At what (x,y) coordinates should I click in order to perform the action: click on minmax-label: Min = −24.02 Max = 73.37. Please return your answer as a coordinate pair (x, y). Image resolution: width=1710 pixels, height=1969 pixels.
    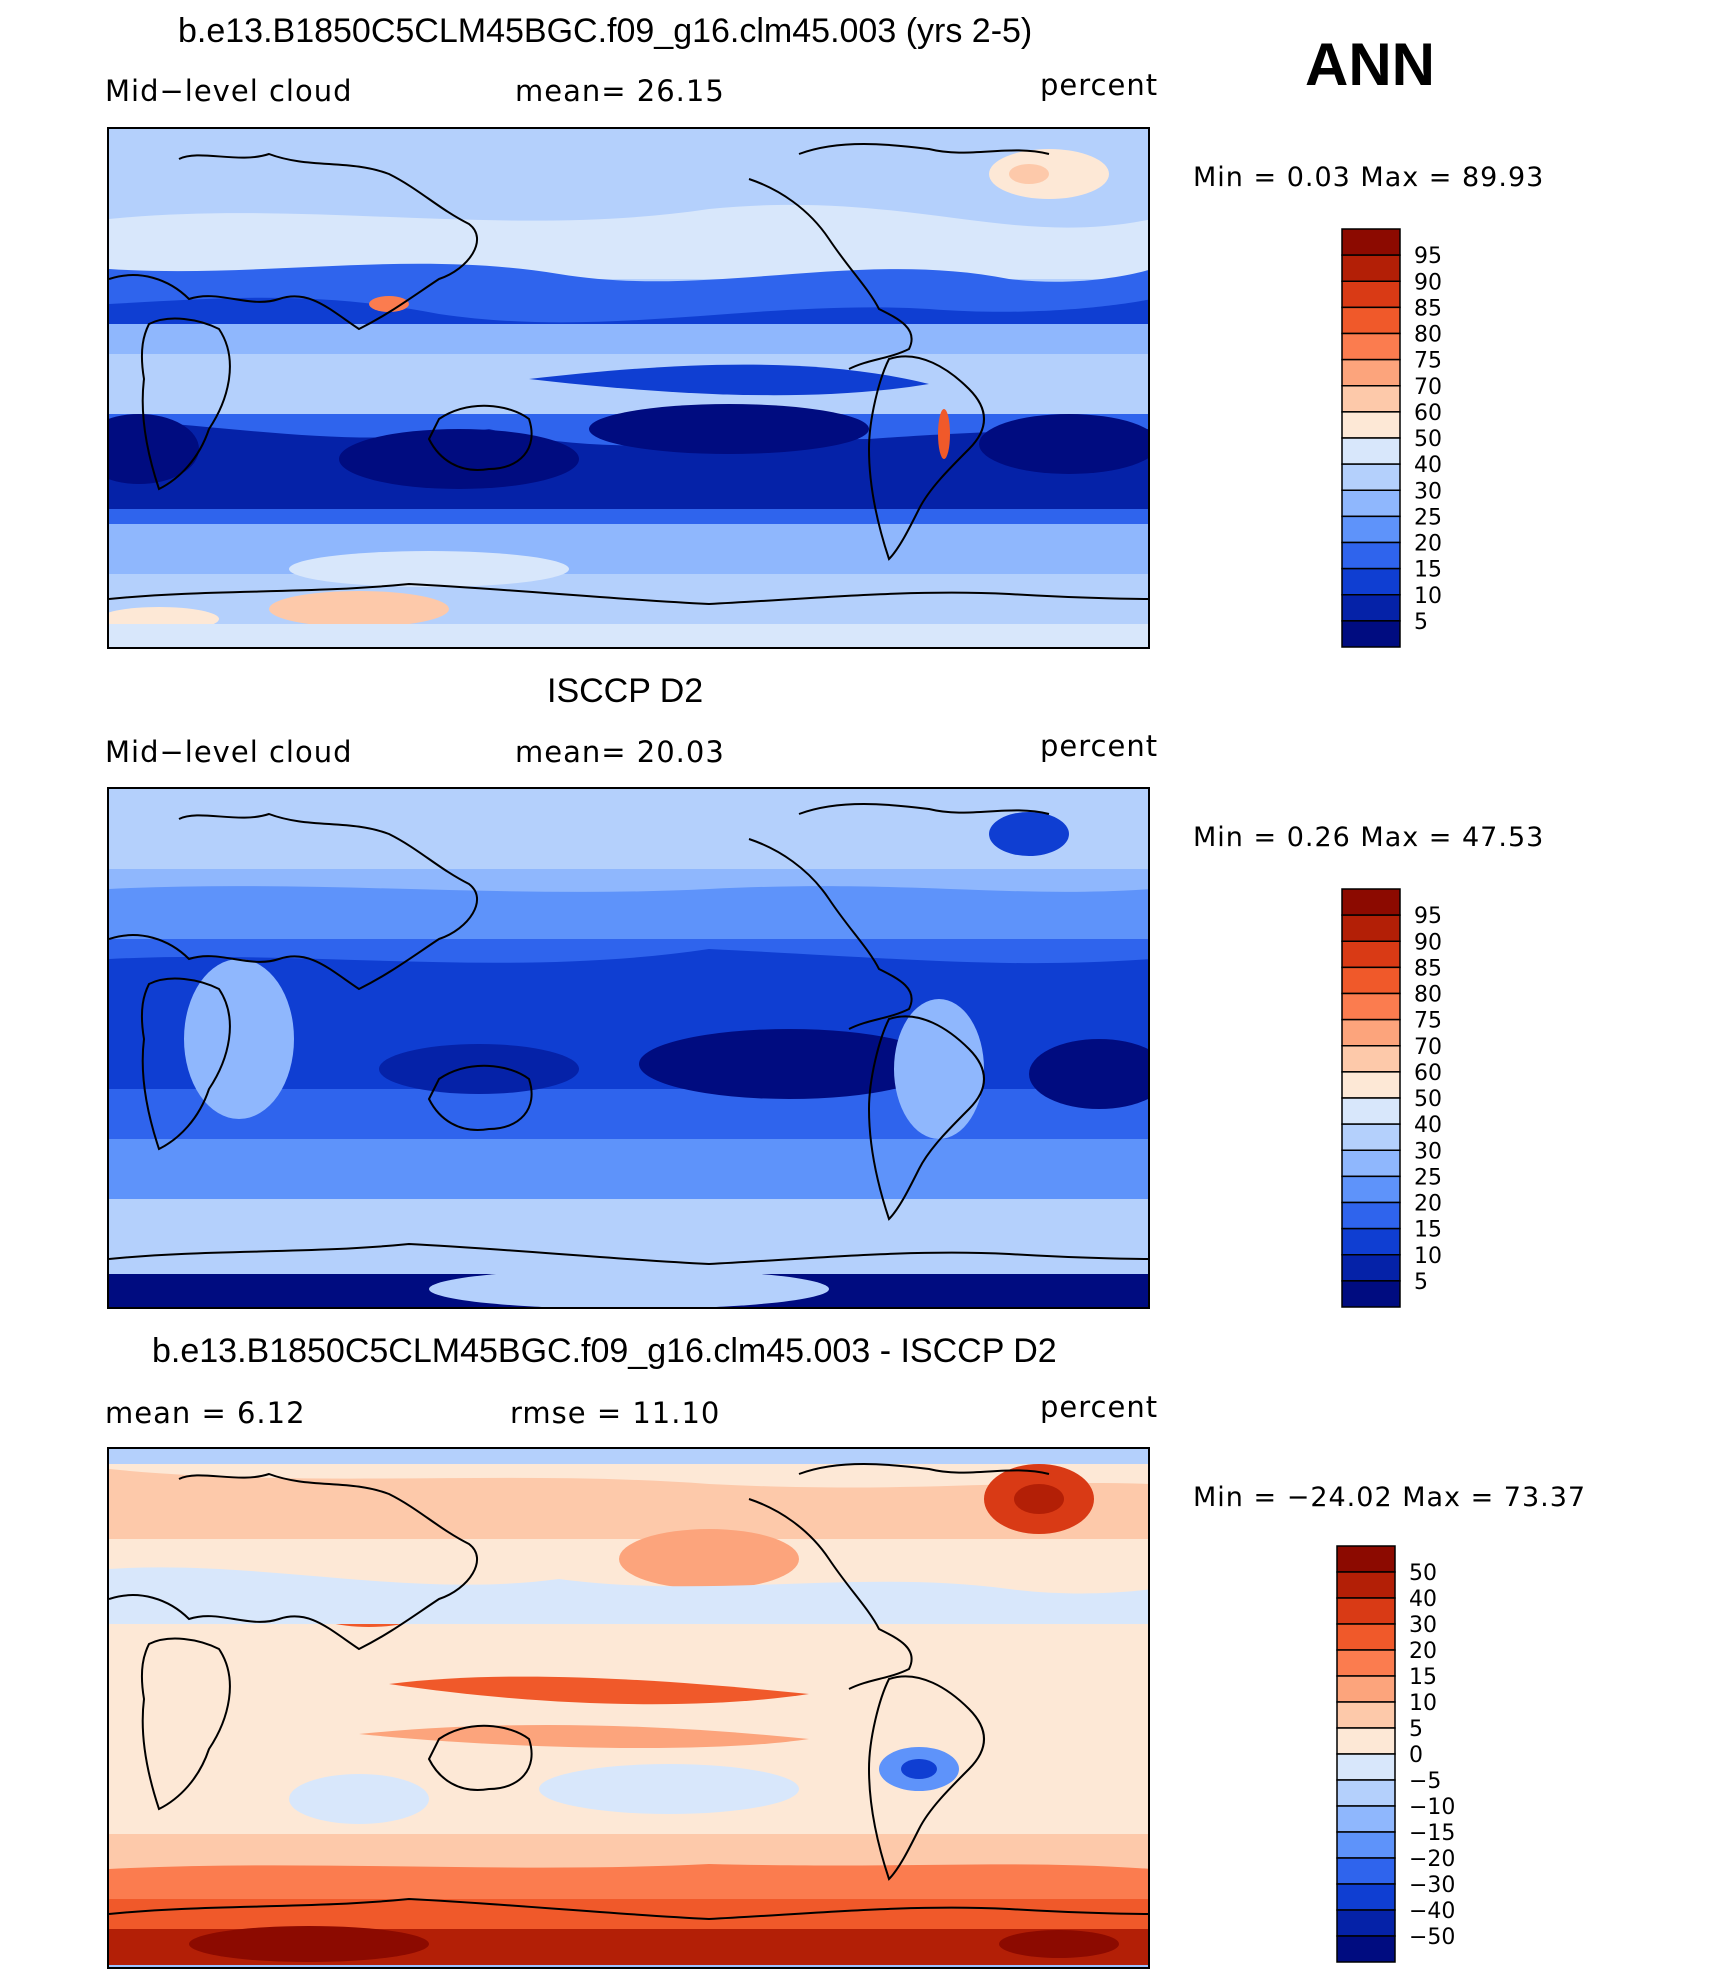
    Looking at the image, I should click on (1390, 1497).